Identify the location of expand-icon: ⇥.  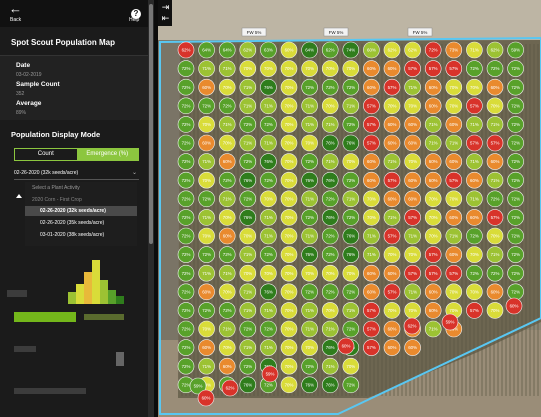
(165, 7).